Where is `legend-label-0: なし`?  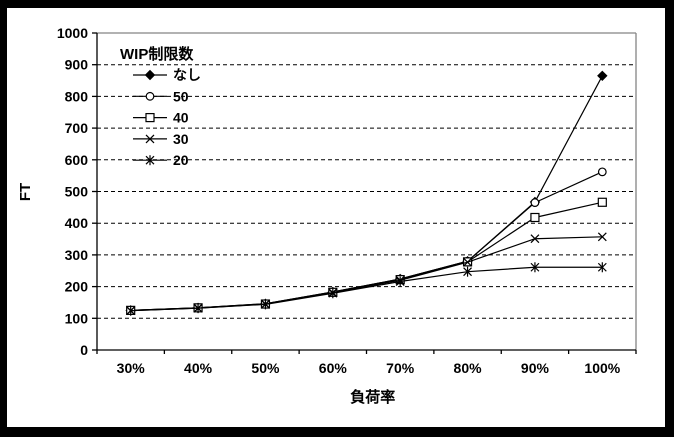
legend-label-0: なし is located at coordinates (187, 75).